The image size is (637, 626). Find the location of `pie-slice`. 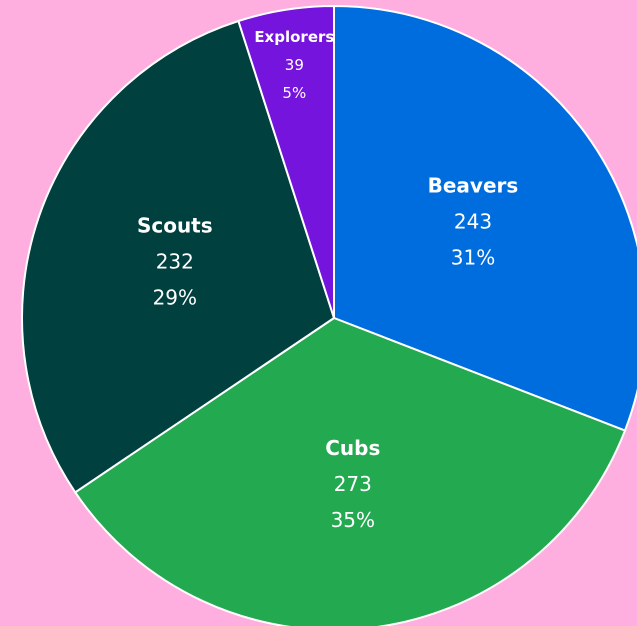

pie-slice is located at coordinates (286, 161).